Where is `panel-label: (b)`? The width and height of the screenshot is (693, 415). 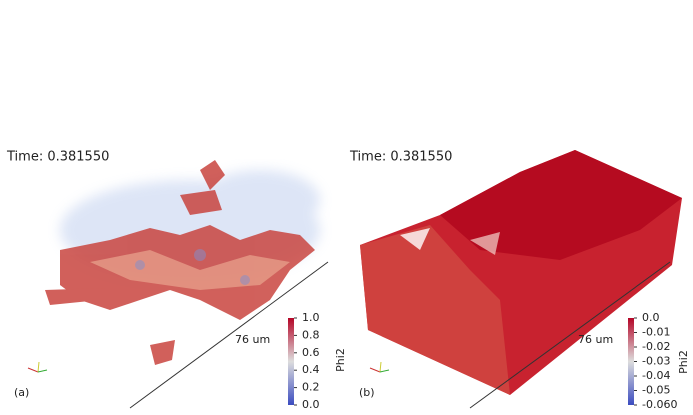 panel-label: (b) is located at coordinates (367, 392).